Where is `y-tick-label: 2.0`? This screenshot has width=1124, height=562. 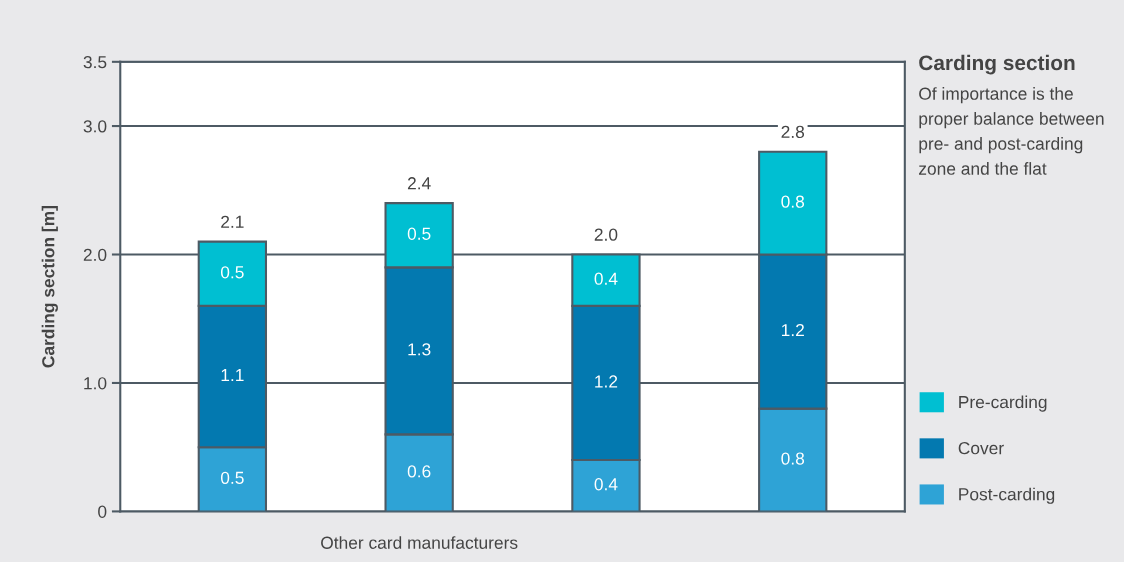
y-tick-label: 2.0 is located at coordinates (95, 254).